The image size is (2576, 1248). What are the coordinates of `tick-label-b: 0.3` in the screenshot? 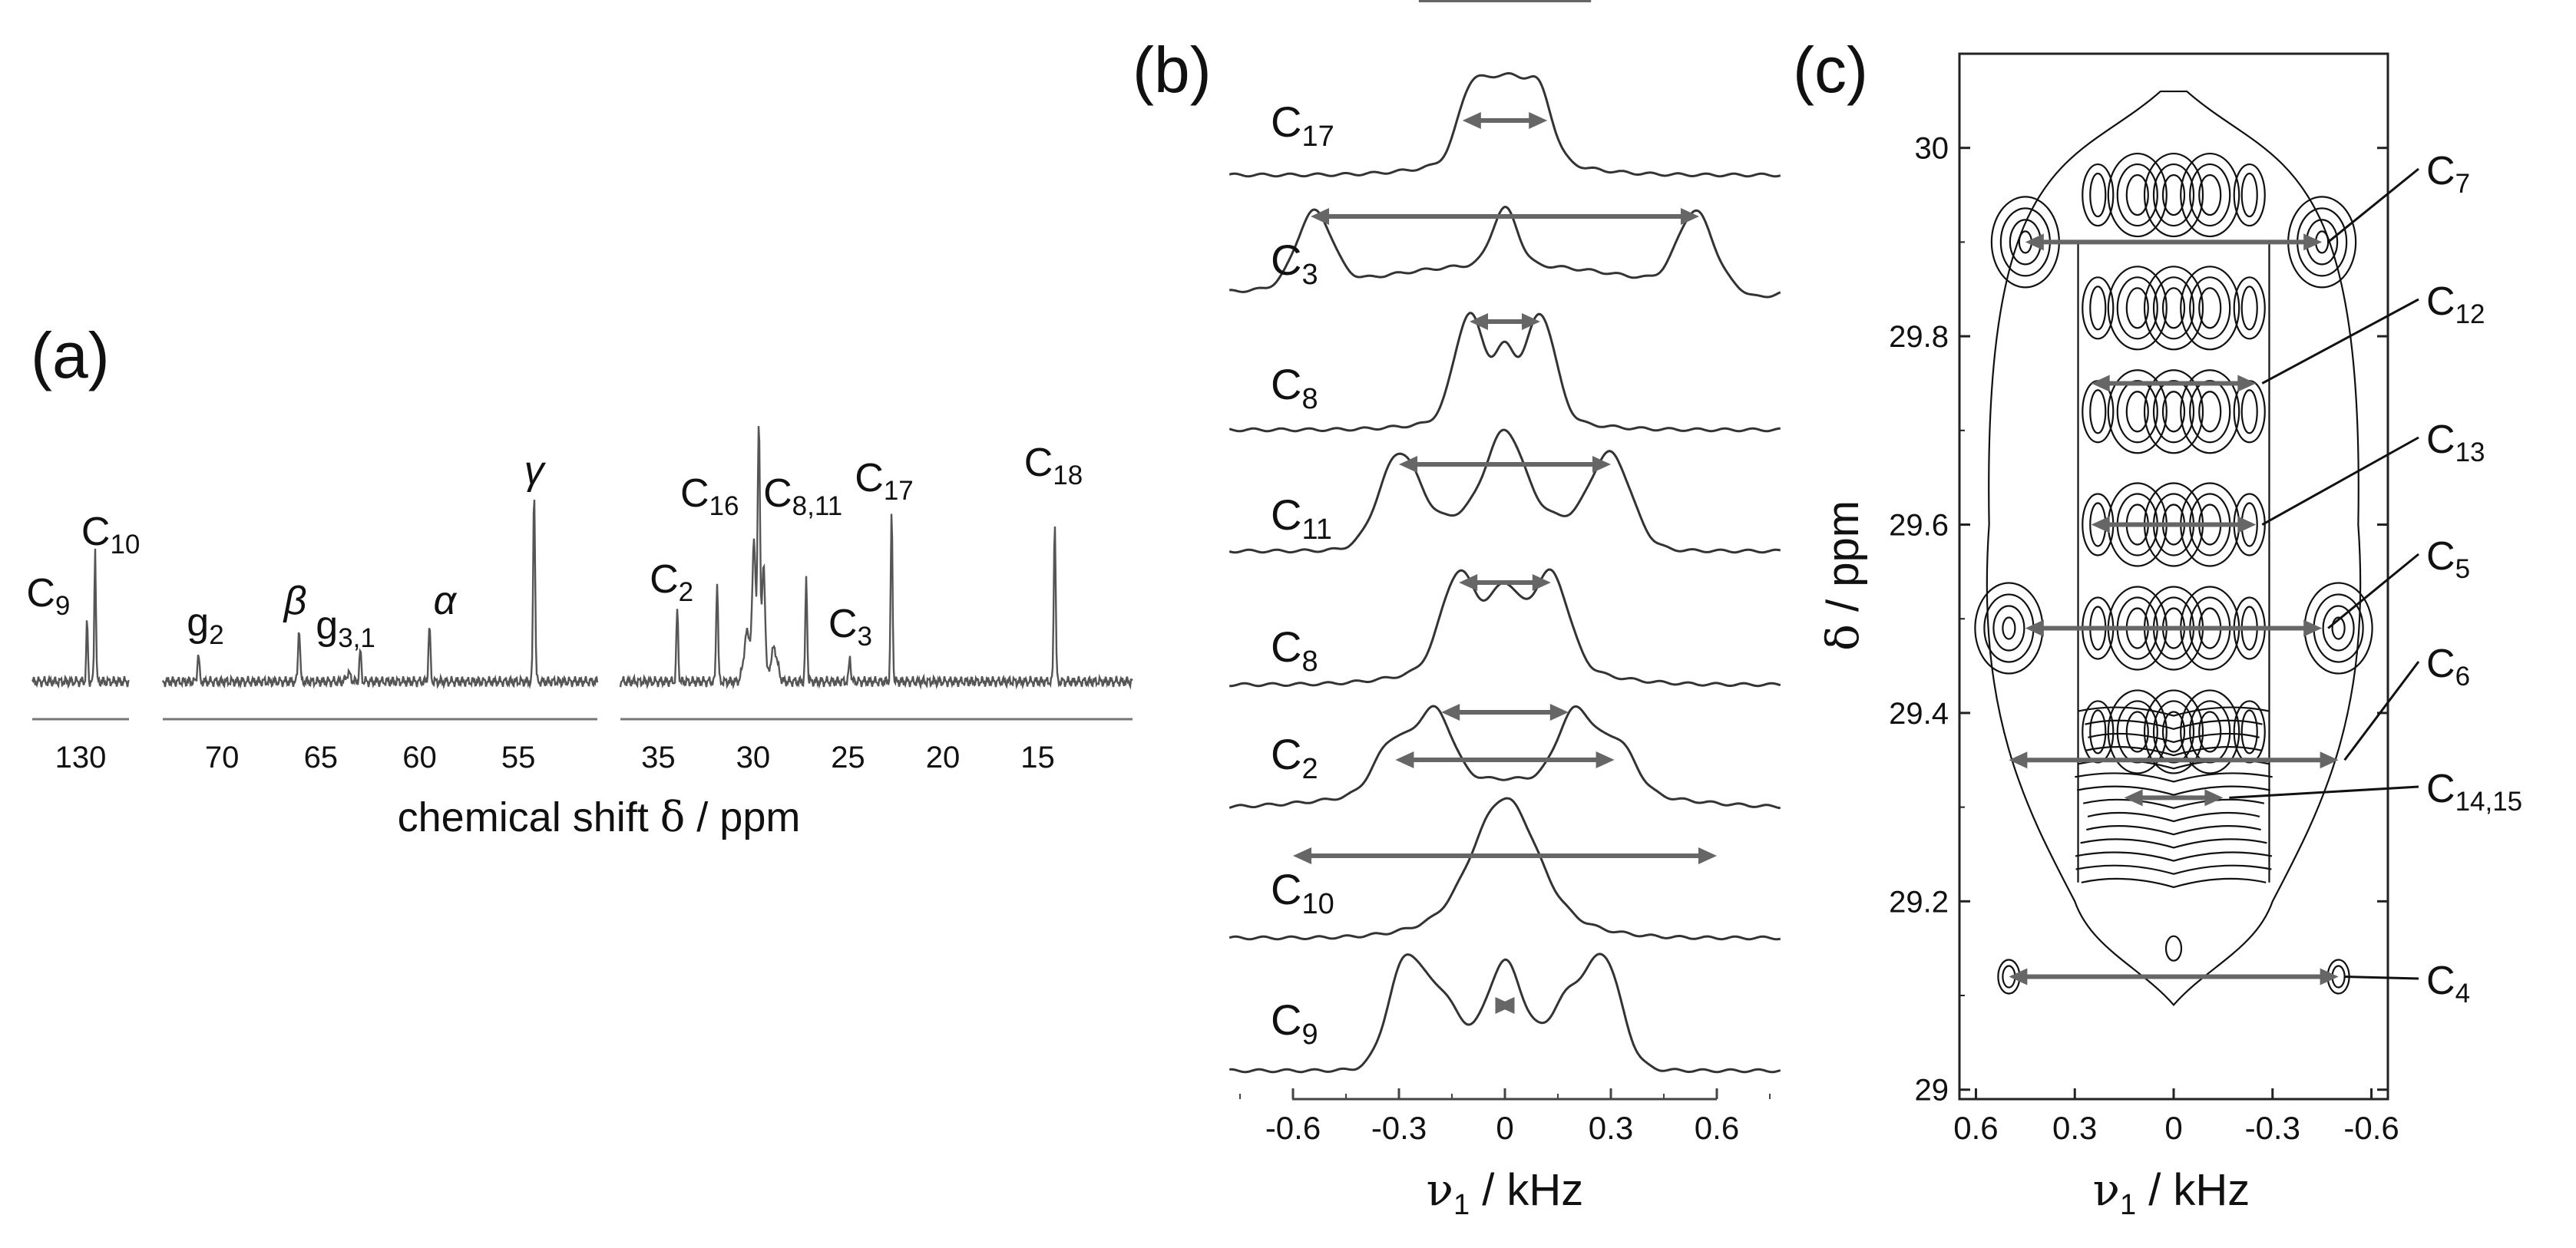 It's located at (1611, 1128).